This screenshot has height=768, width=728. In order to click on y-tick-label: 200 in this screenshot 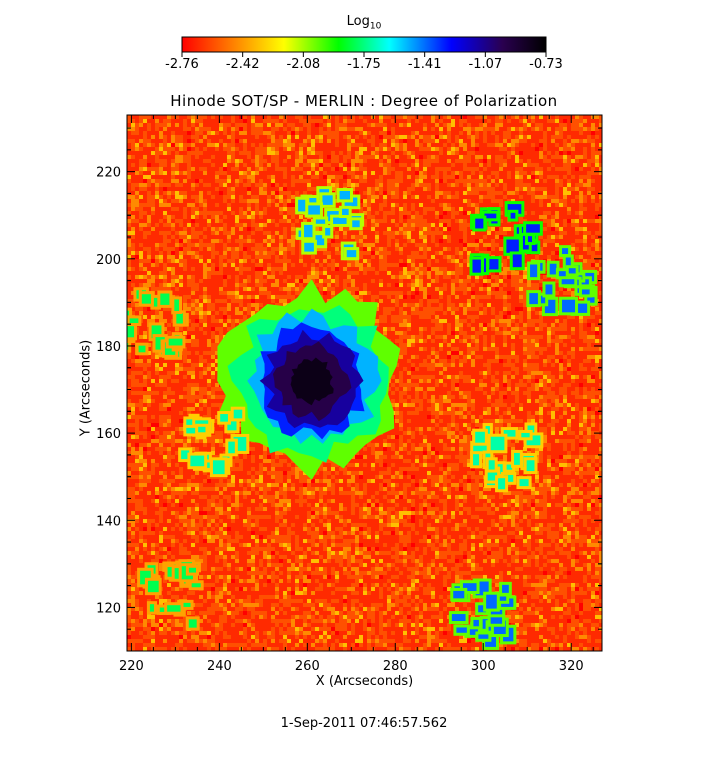, I will do `click(108, 260)`.